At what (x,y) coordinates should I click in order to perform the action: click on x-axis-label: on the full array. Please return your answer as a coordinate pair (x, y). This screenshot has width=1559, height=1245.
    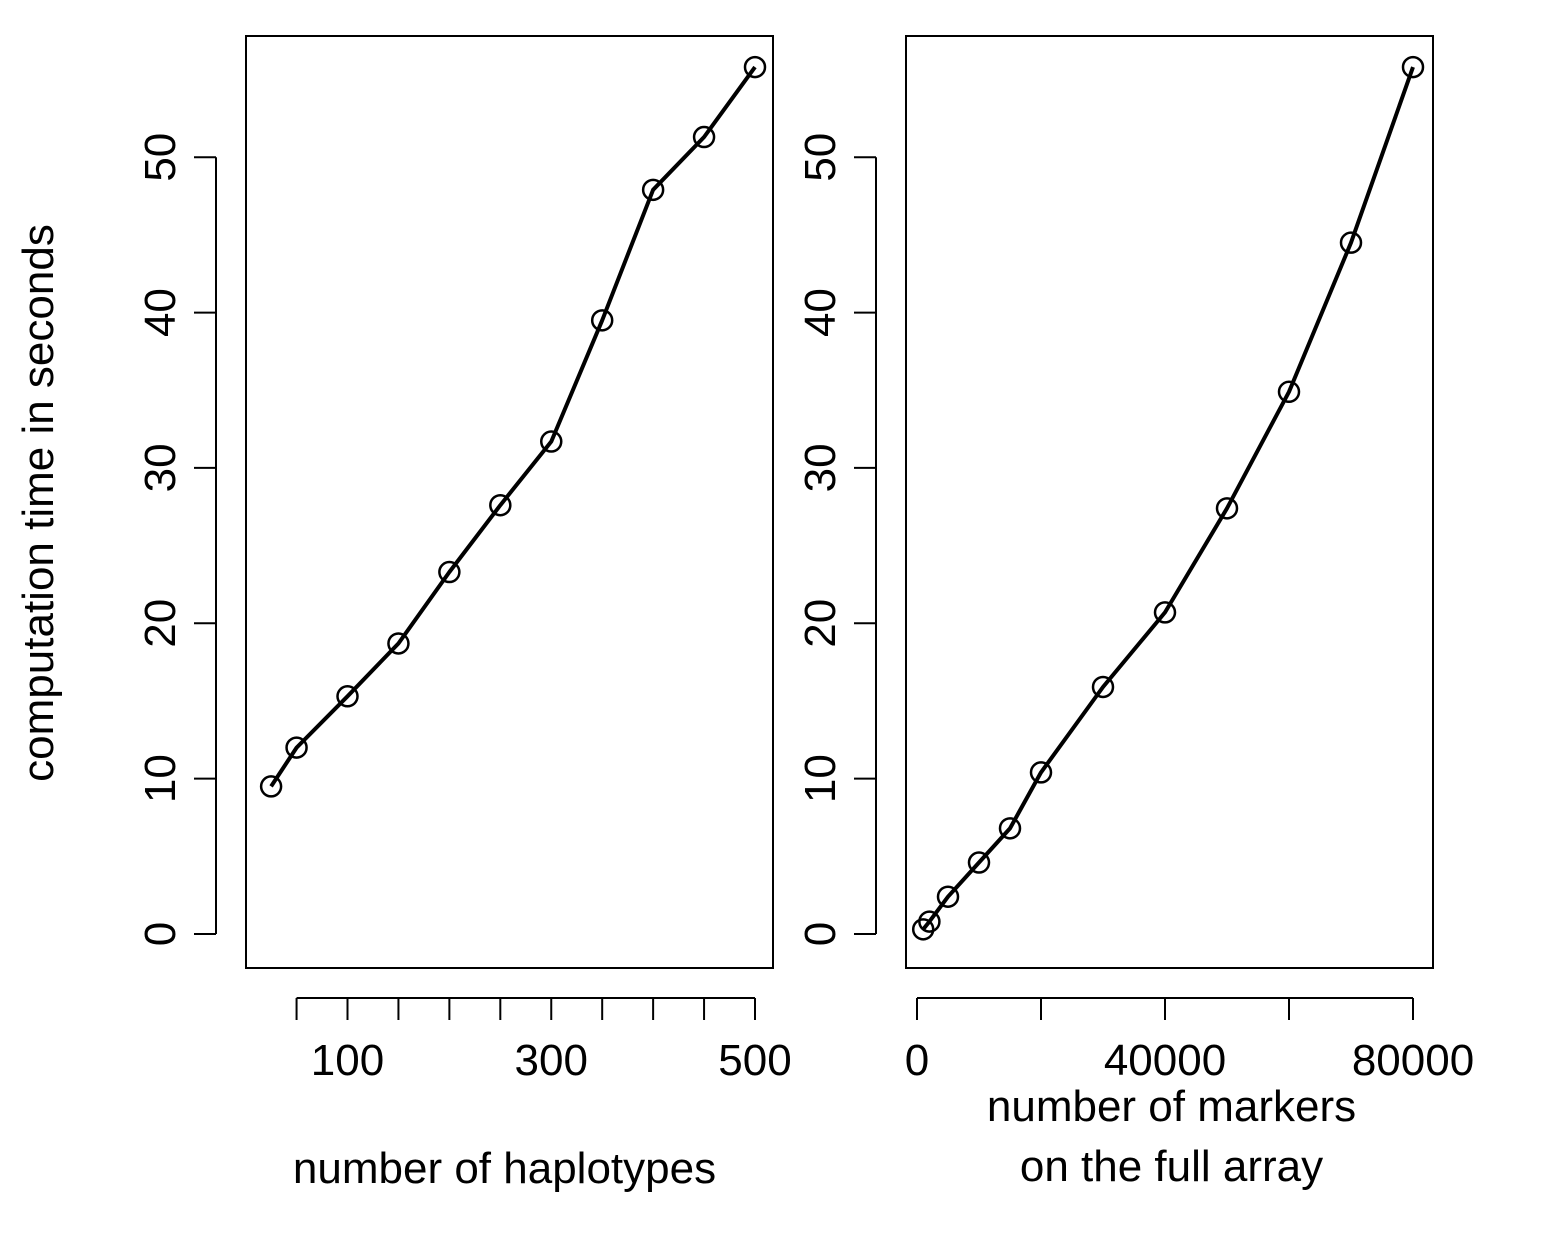
    Looking at the image, I should click on (1171, 1166).